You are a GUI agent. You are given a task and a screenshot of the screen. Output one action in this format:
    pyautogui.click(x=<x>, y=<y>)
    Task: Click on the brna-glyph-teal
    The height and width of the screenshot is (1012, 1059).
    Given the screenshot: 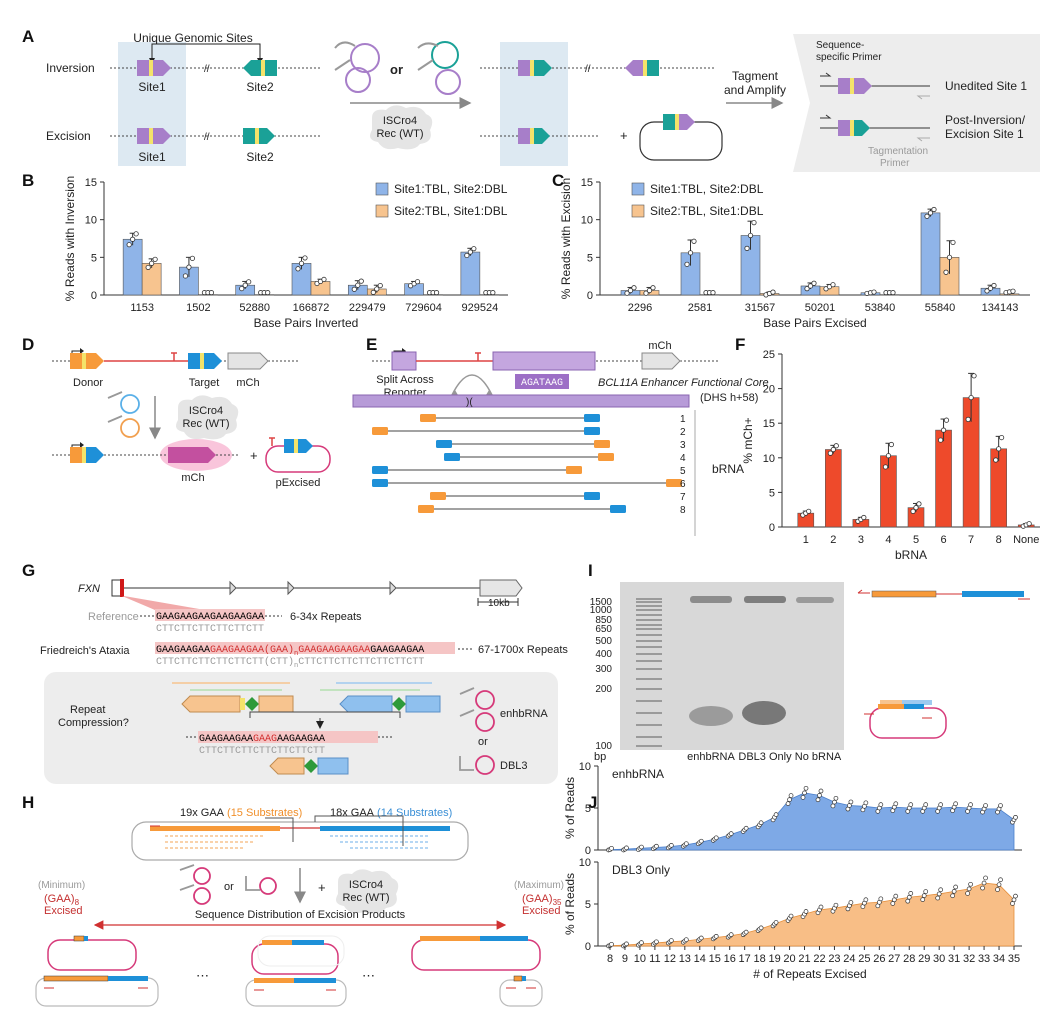 What is the action you would take?
    pyautogui.click(x=439, y=68)
    